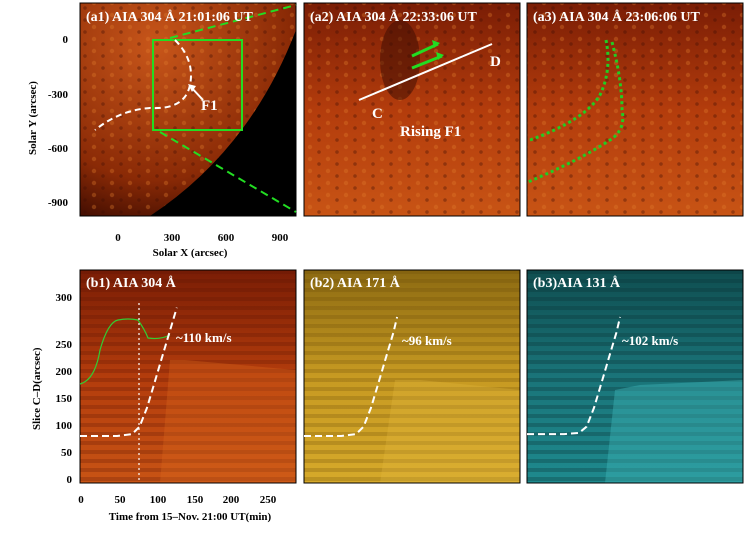 The image size is (747, 542). What do you see at coordinates (228, 172) in the screenshot?
I see `zoom-line-bottom` at bounding box center [228, 172].